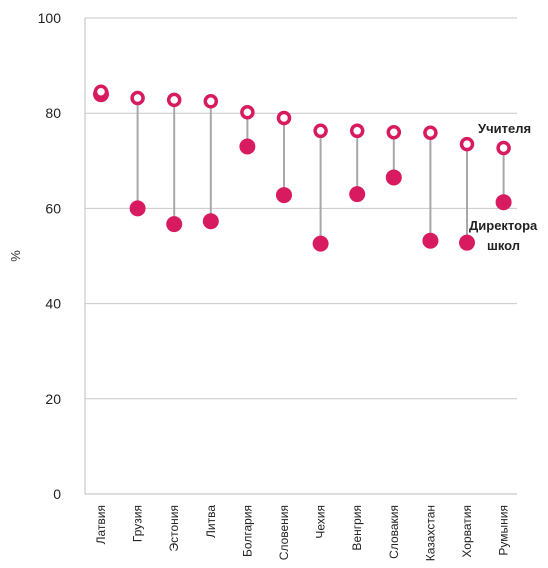 The image size is (548, 568). Describe the element at coordinates (50, 18) in the screenshot. I see `y-tick-label-100: 100` at that location.